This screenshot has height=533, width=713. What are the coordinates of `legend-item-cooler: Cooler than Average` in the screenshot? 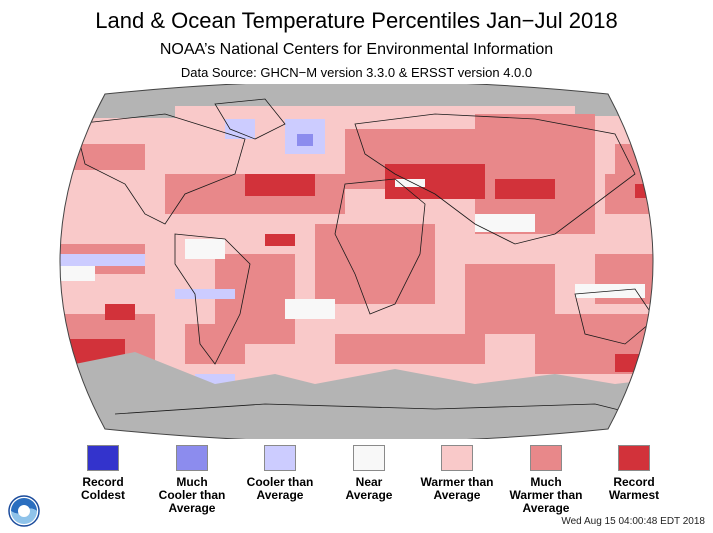 It's located at (280, 473).